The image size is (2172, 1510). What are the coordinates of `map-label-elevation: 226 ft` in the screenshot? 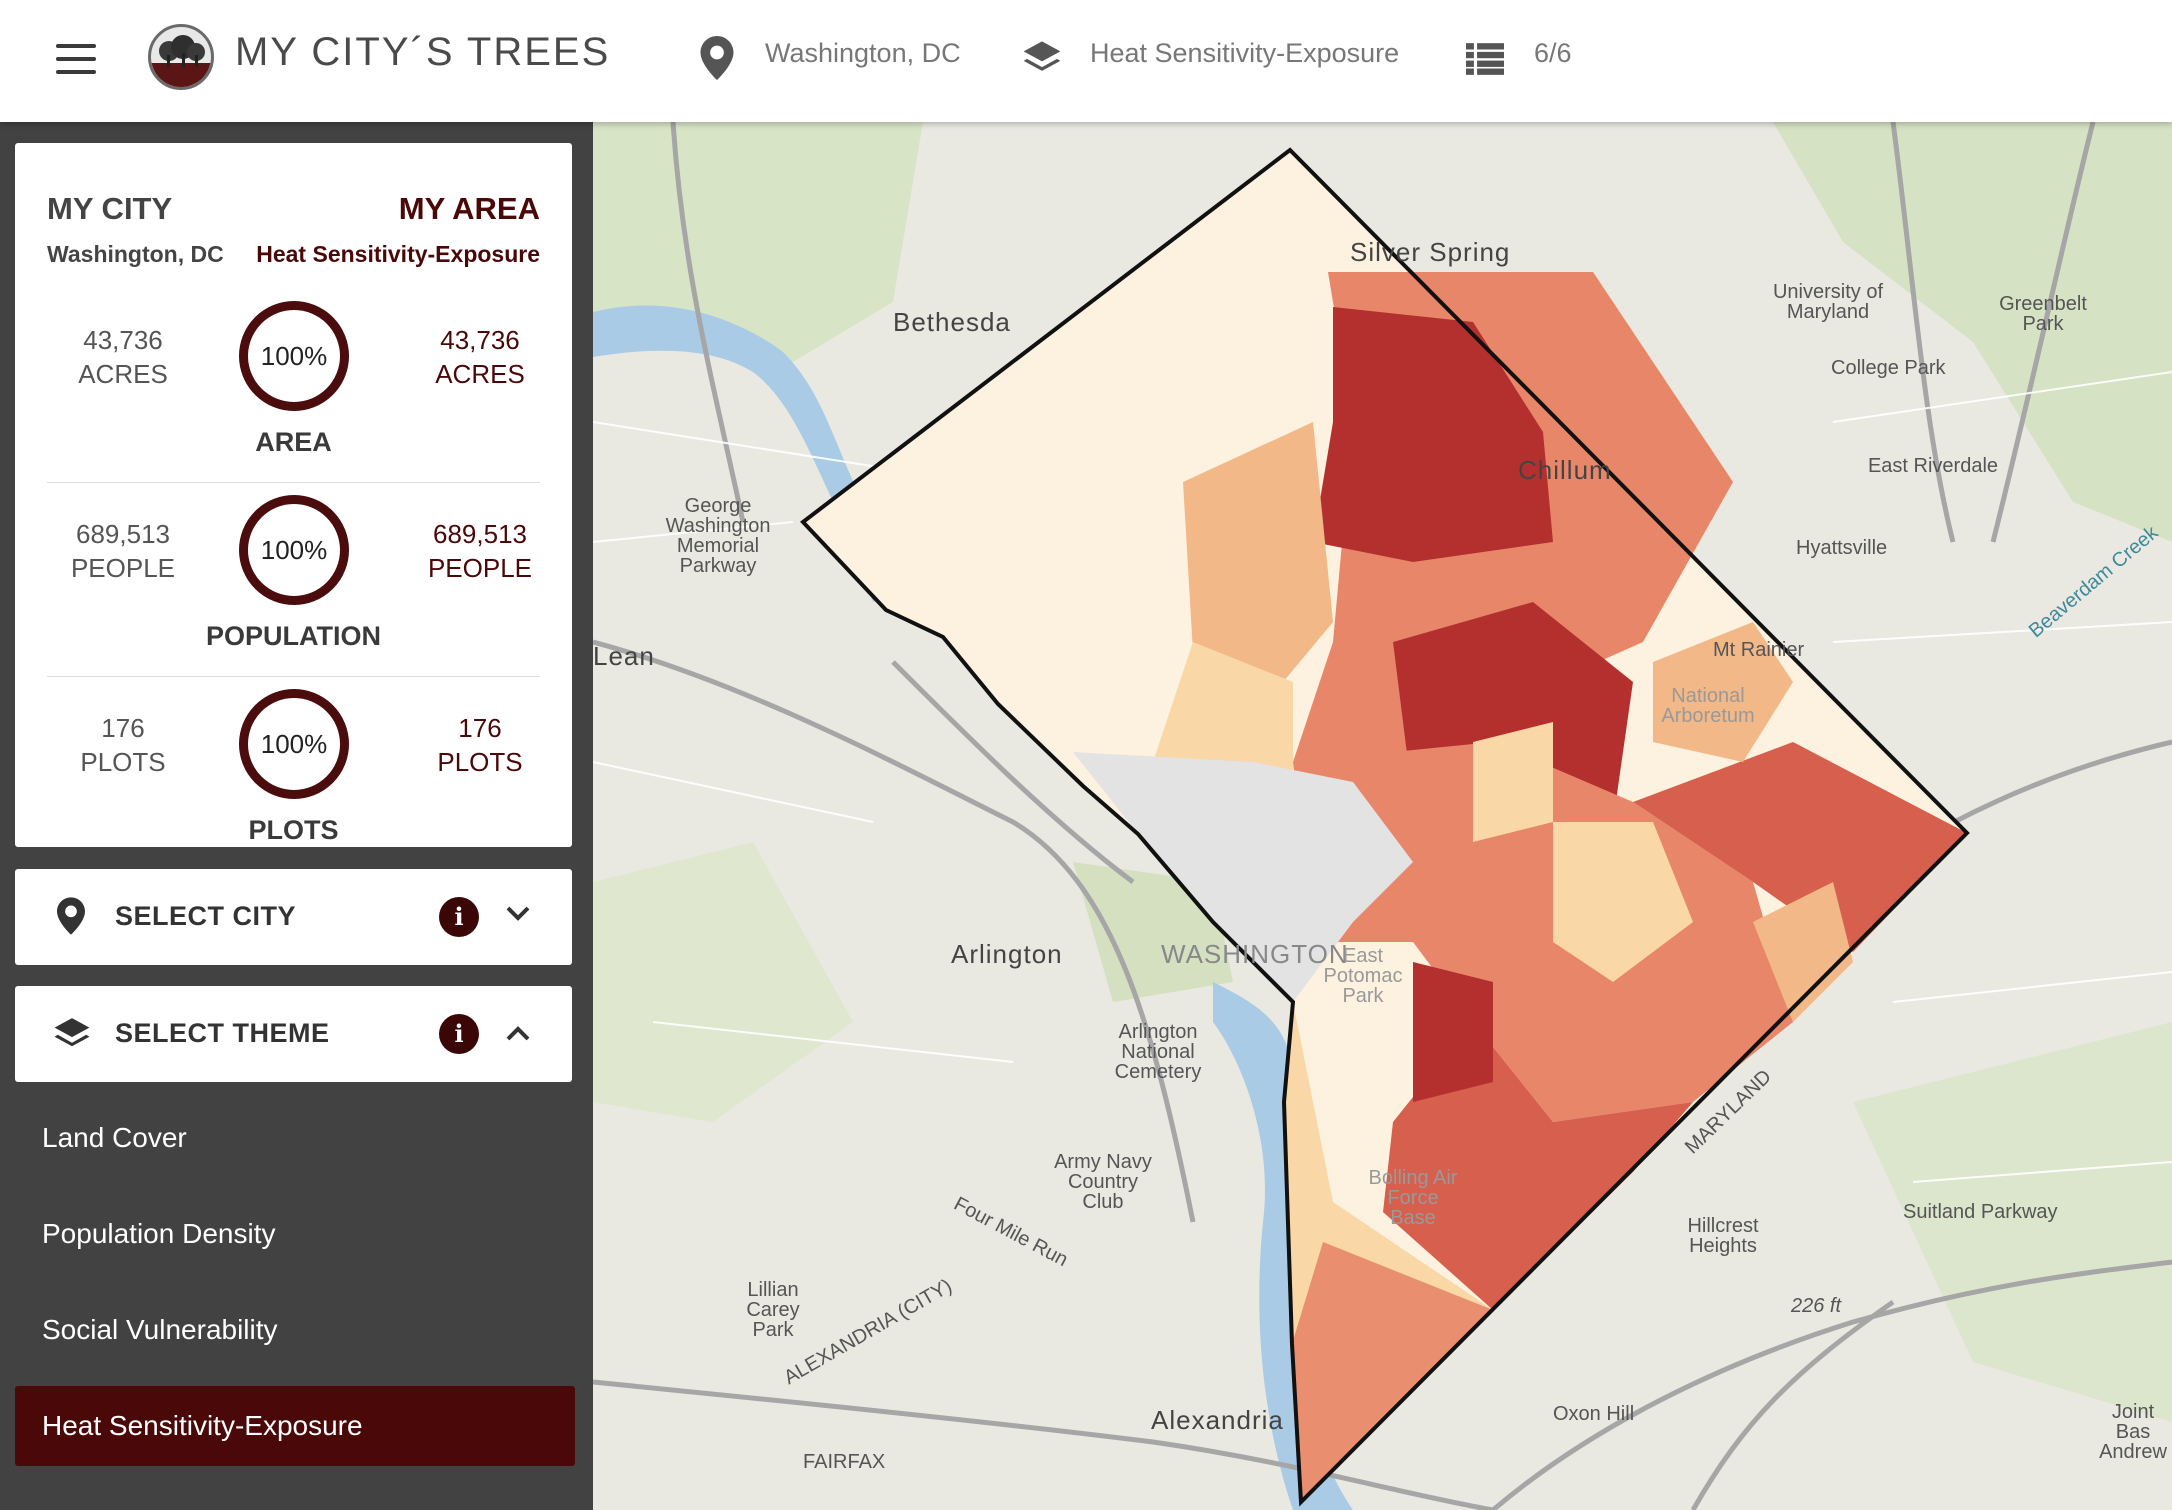 It's located at (1816, 1306).